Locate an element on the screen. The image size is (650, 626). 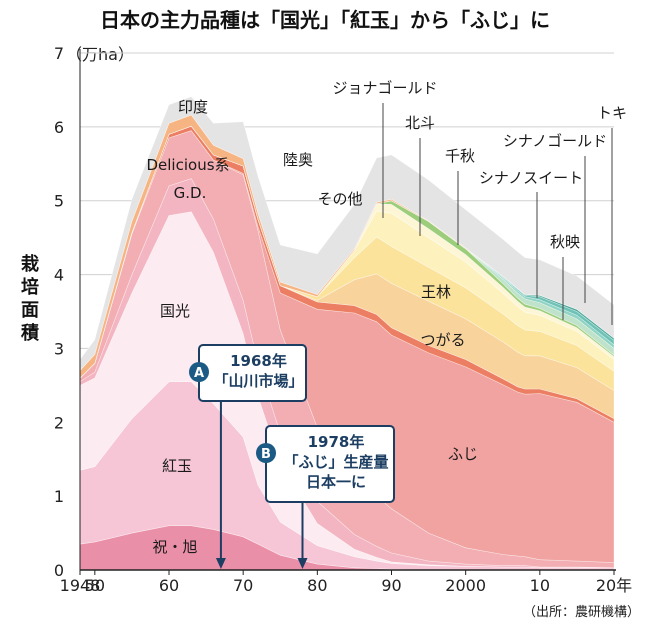
annotation-badge-letter-A: A is located at coordinates (199, 373).